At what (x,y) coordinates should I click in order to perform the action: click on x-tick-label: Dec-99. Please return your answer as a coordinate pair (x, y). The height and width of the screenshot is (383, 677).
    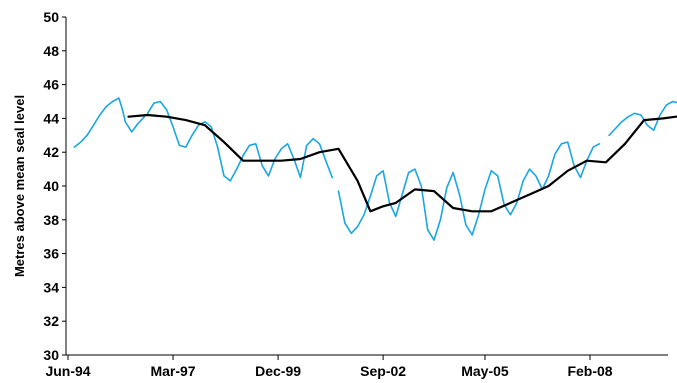
    Looking at the image, I should click on (278, 371).